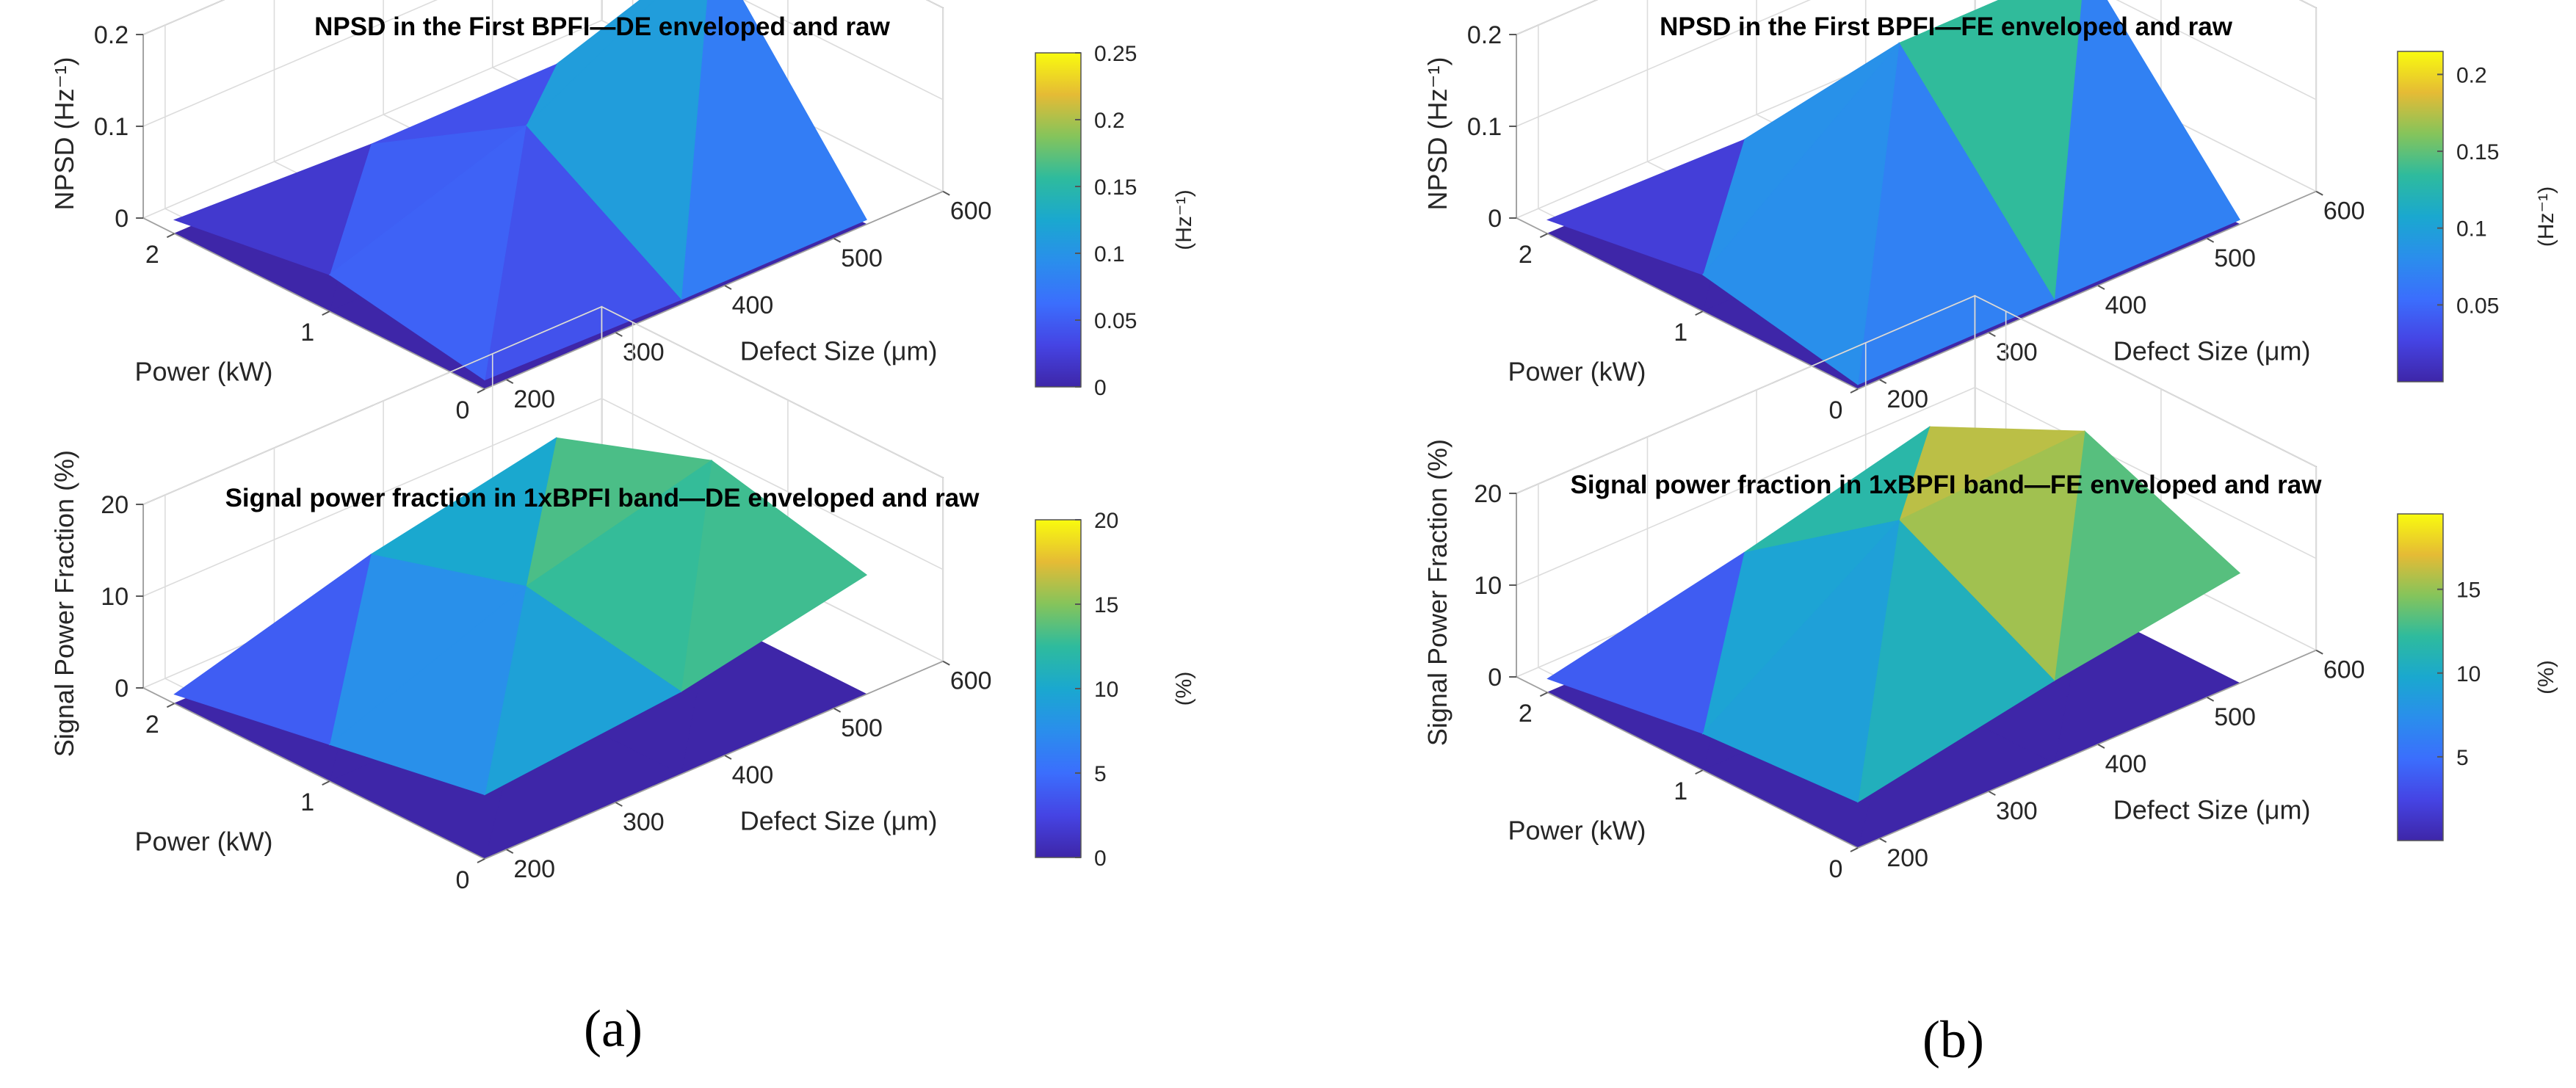 This screenshot has height=1088, width=2576. Describe the element at coordinates (1115, 187) in the screenshot. I see `colorbar-tick-label: 0.15` at that location.